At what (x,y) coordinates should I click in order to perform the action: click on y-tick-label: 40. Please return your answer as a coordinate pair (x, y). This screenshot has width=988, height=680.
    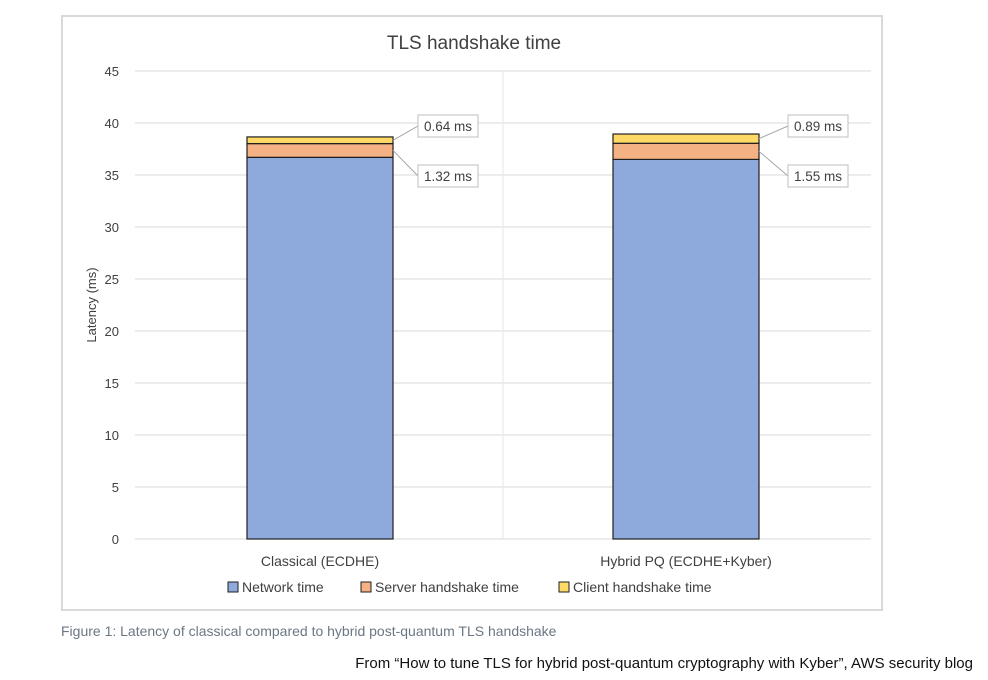
    Looking at the image, I should click on (112, 123).